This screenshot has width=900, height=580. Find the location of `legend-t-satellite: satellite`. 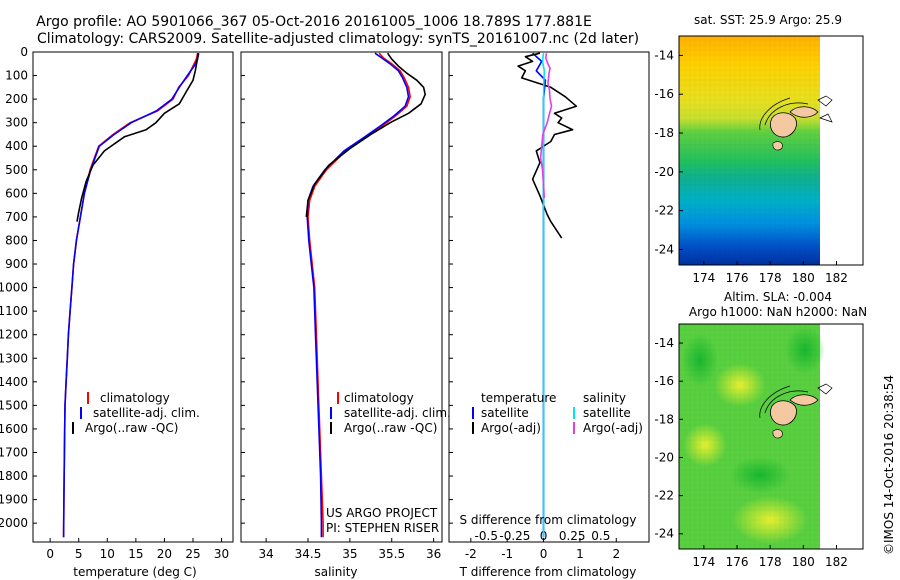

legend-t-satellite: satellite is located at coordinates (505, 413).